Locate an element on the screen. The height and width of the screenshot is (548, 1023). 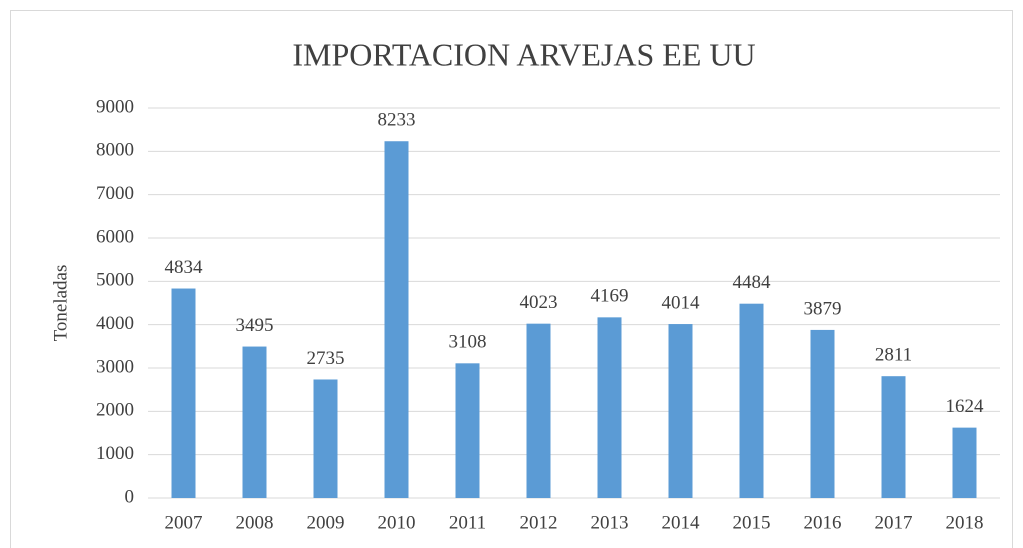
y-tick-label: 1000 is located at coordinates (115, 453).